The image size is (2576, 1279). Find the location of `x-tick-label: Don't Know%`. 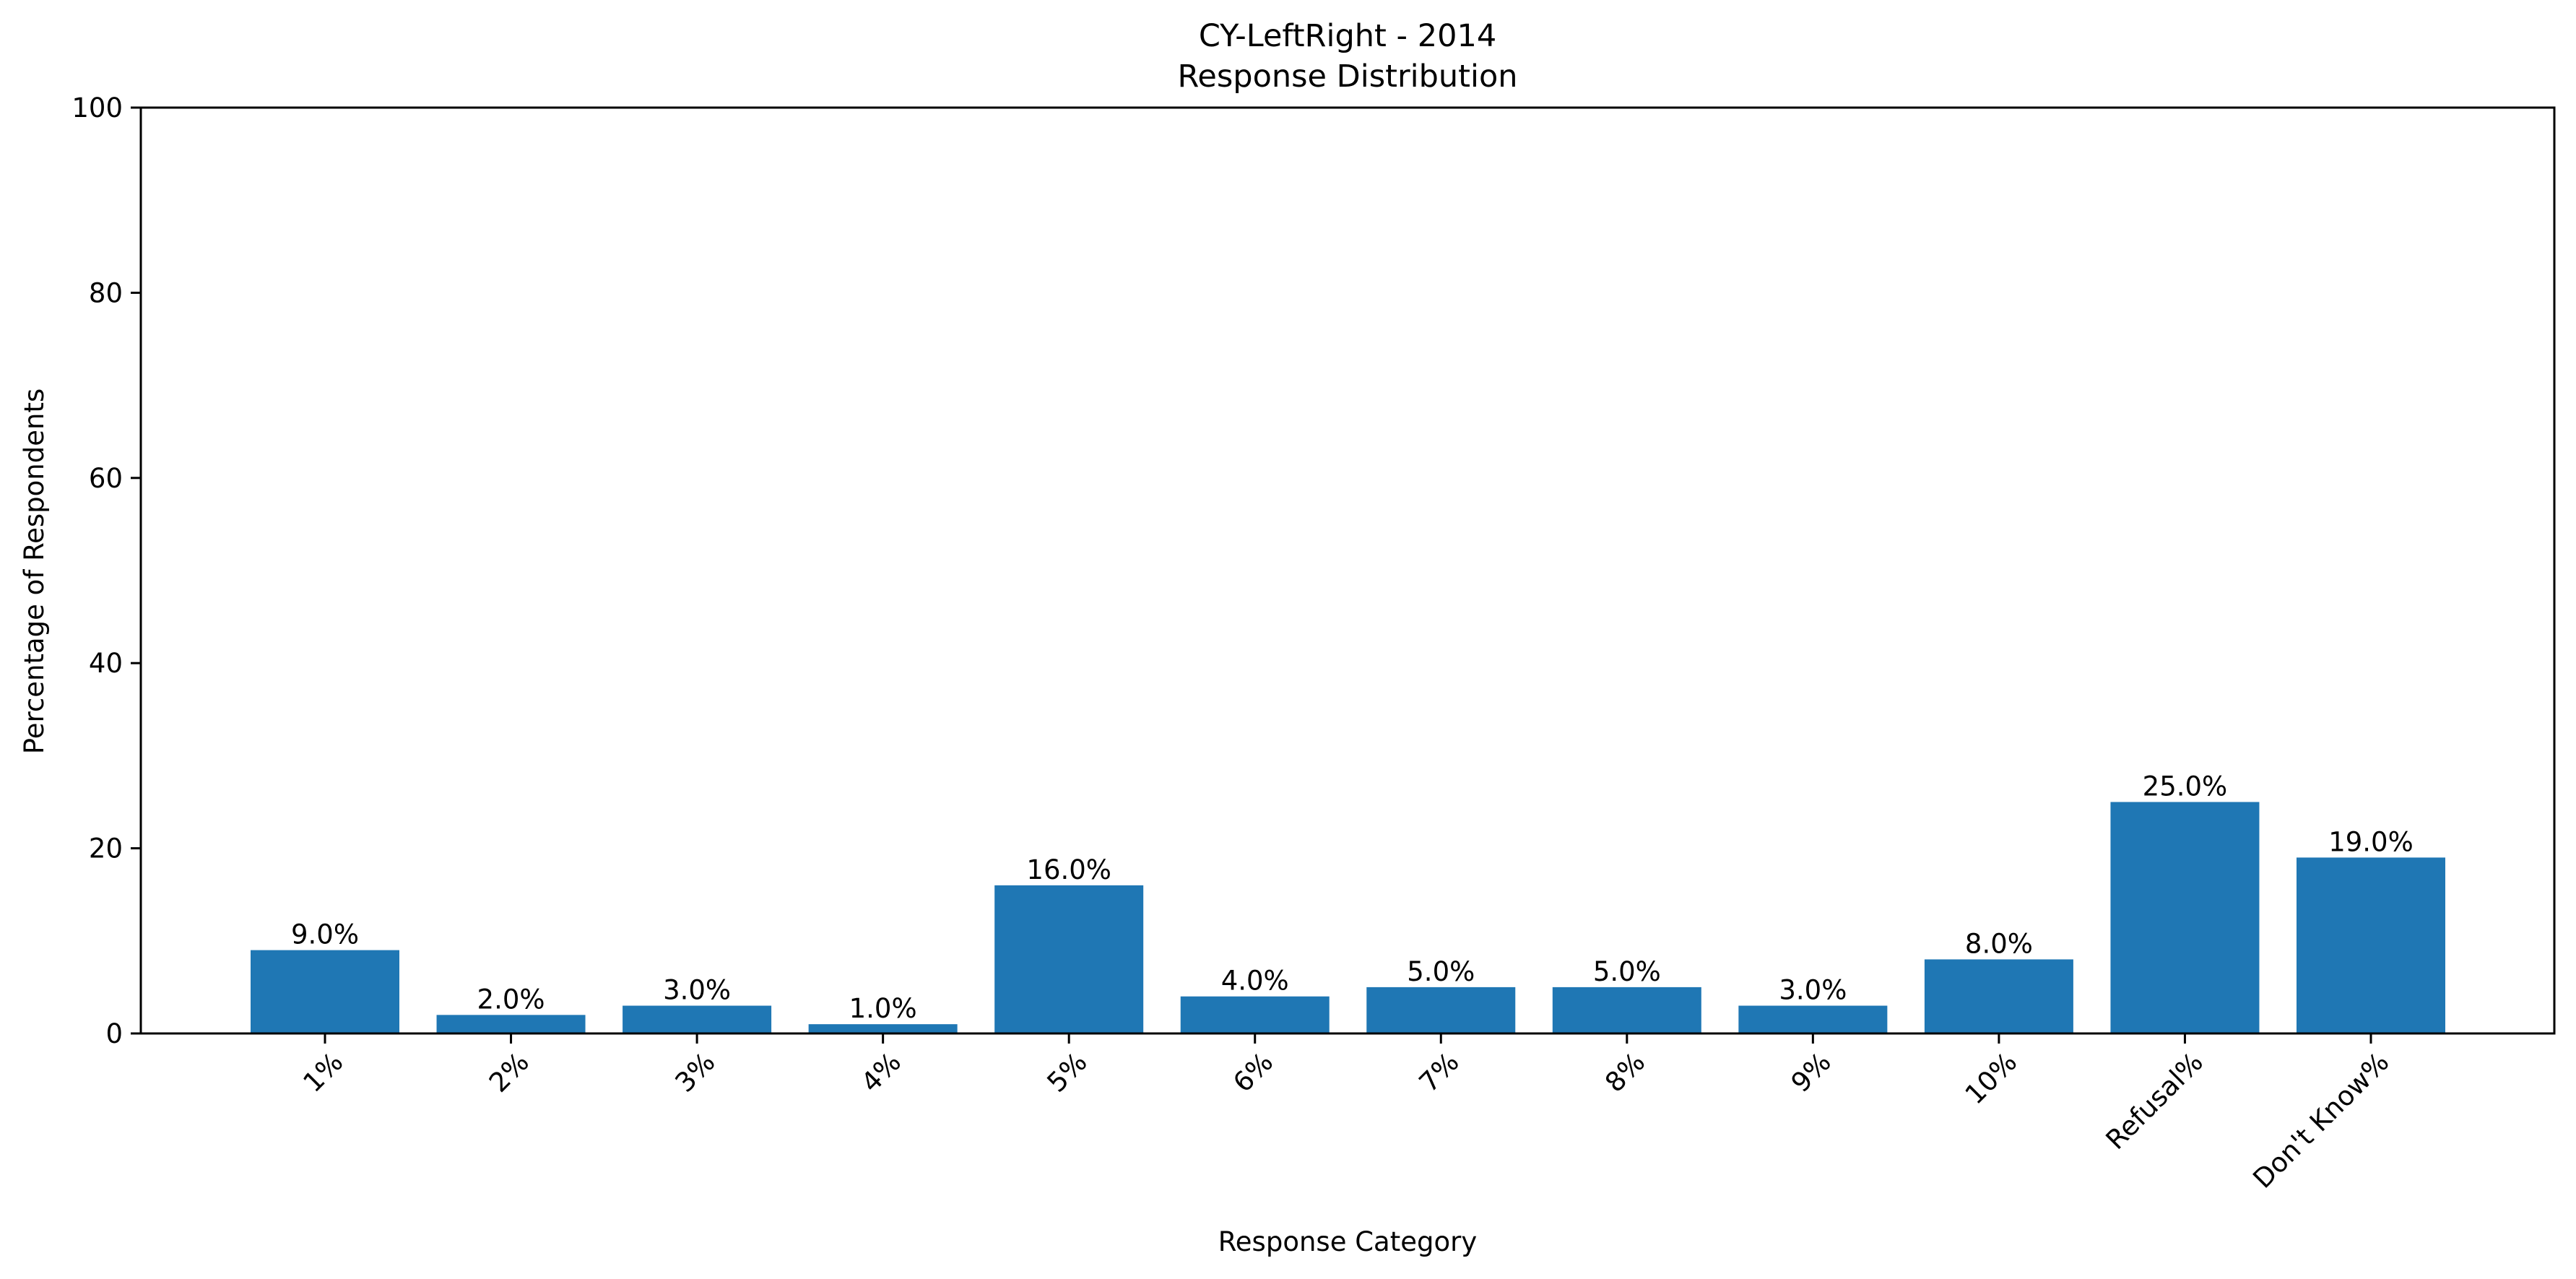

x-tick-label: Don't Know% is located at coordinates (2321, 1120).